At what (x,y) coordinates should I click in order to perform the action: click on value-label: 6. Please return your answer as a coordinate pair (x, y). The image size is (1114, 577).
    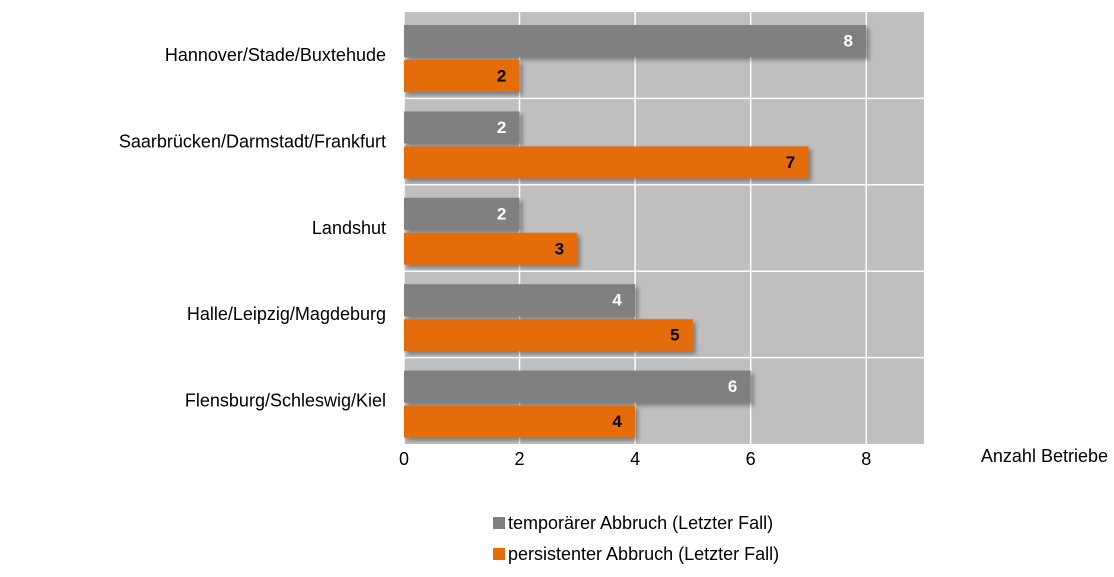
    Looking at the image, I should click on (732, 386).